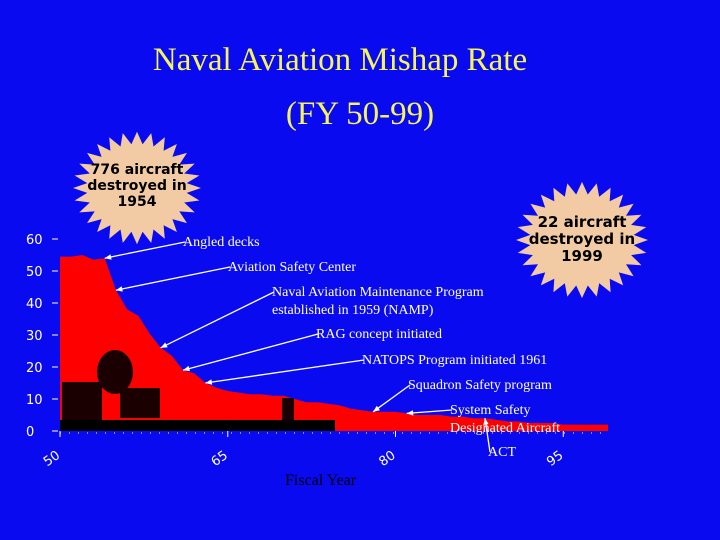 The image size is (720, 540). I want to click on y-tick-label: 30, so click(34, 336).